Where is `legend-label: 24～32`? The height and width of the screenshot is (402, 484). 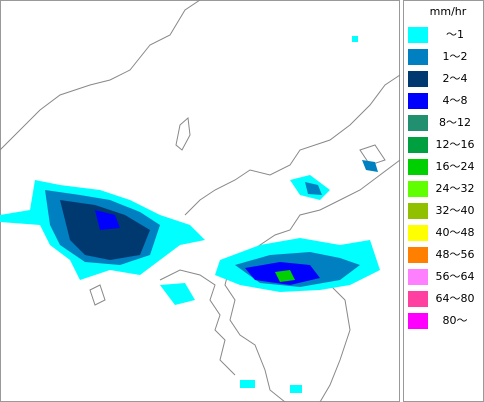 legend-label: 24～32 is located at coordinates (455, 188).